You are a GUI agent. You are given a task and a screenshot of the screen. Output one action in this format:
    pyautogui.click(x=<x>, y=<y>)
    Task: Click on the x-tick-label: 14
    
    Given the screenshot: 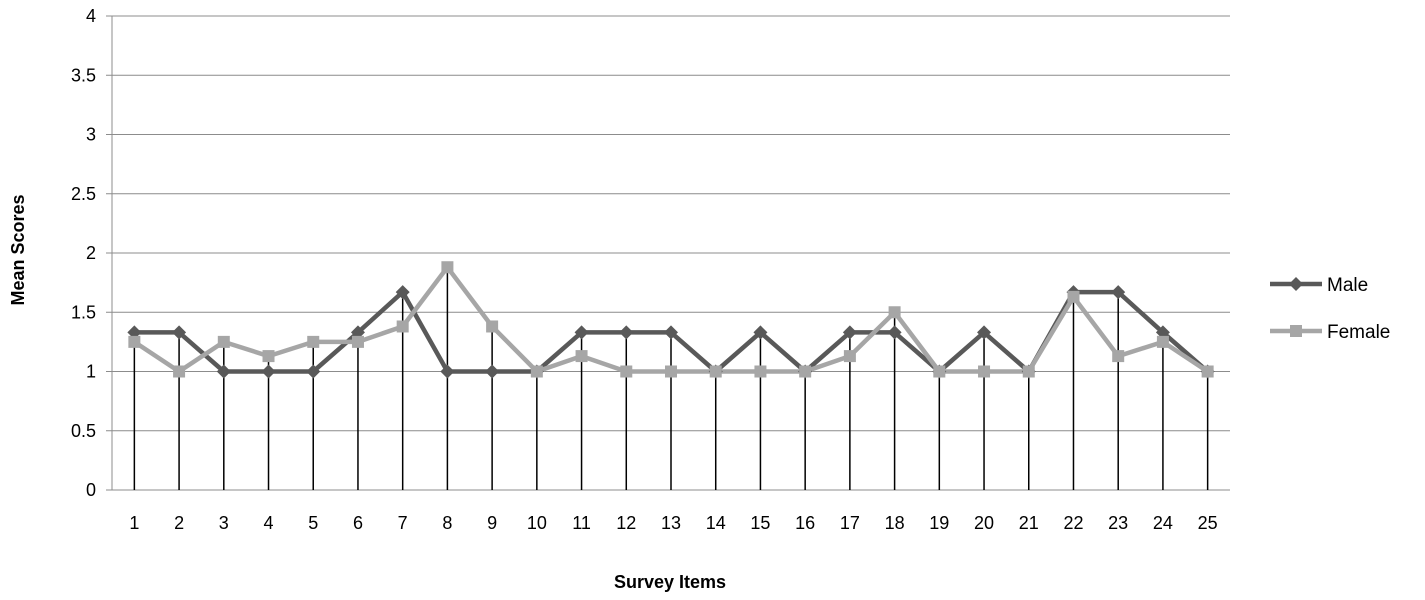 What is the action you would take?
    pyautogui.click(x=716, y=523)
    